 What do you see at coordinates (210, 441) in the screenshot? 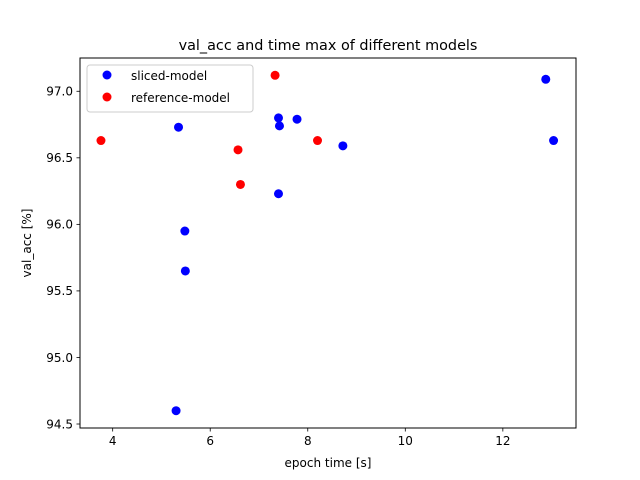
I see `x-tick-label: 6` at bounding box center [210, 441].